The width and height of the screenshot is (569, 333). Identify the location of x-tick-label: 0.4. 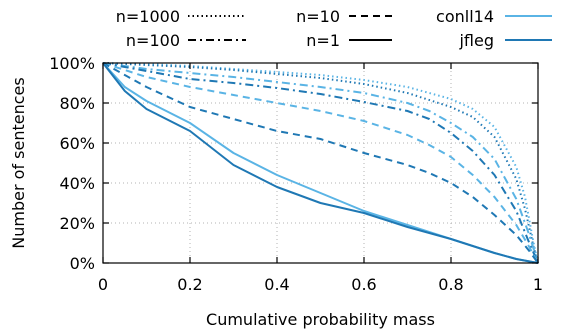
(276, 284).